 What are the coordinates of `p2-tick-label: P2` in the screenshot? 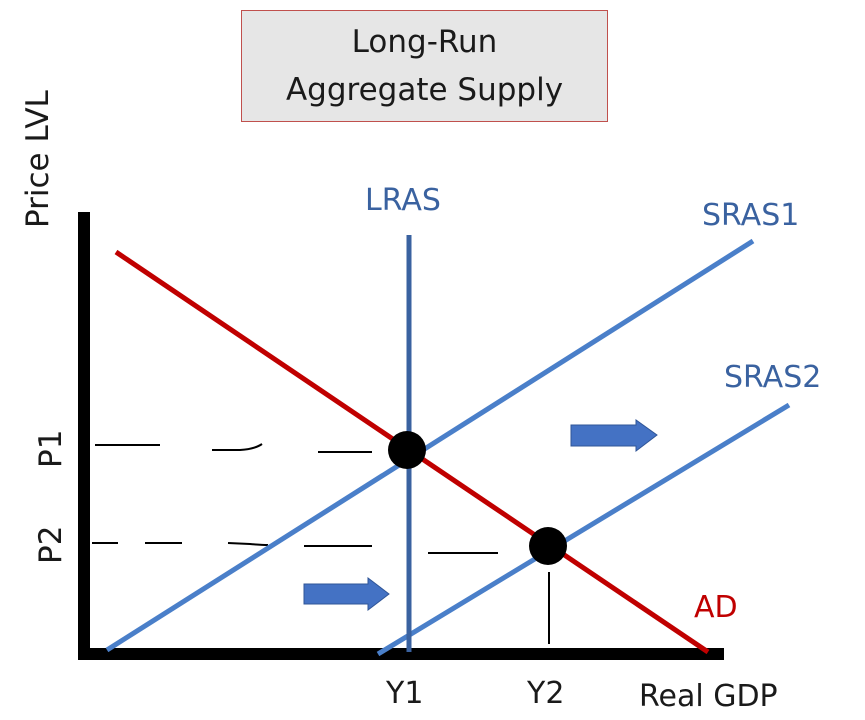 It's located at (51, 545).